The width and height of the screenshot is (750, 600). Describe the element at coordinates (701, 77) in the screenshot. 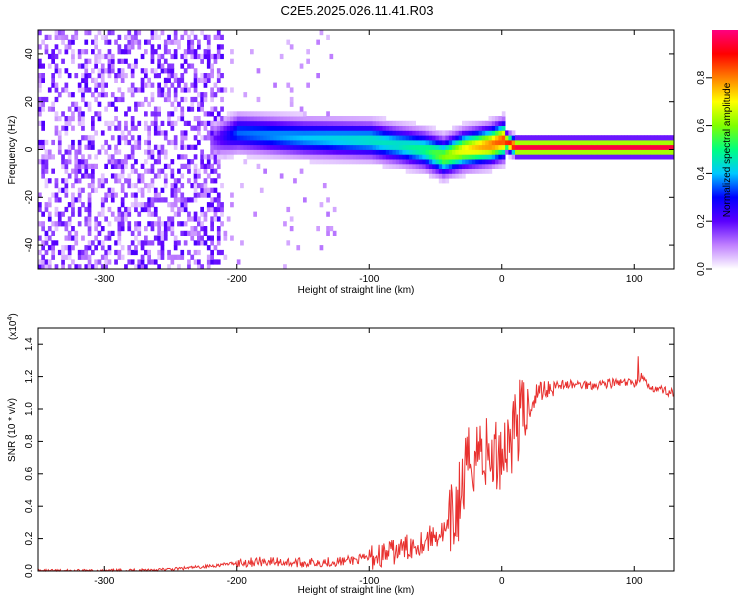

I see `colorbar-tick-label: 0.8` at that location.